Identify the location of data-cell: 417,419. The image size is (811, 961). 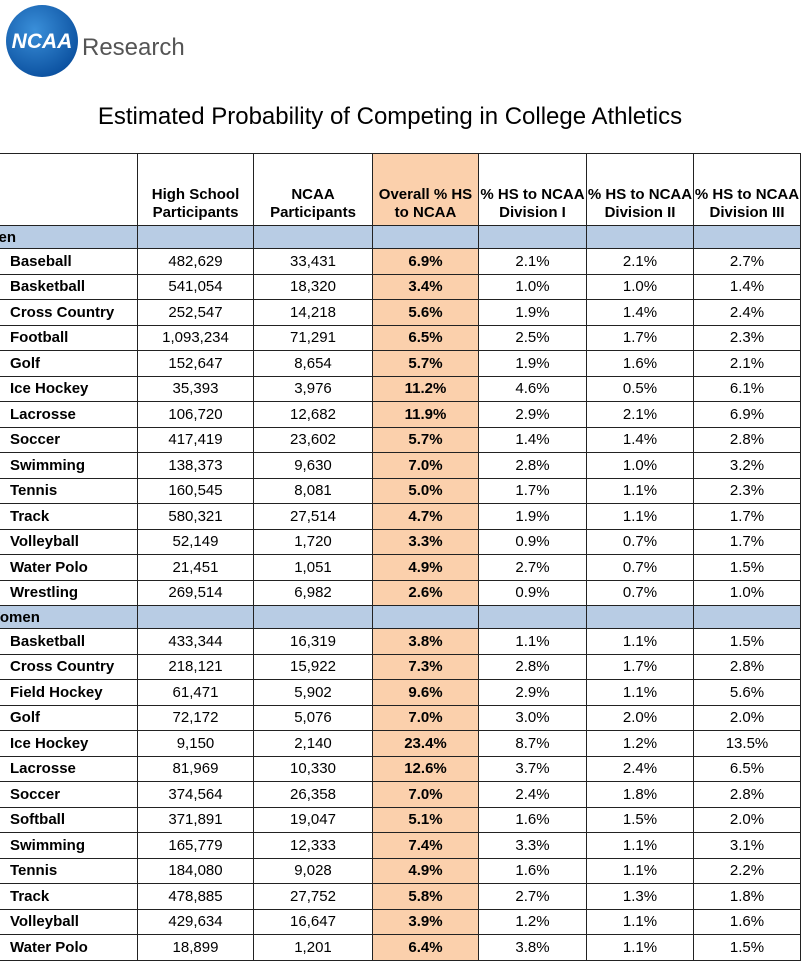
(195, 439).